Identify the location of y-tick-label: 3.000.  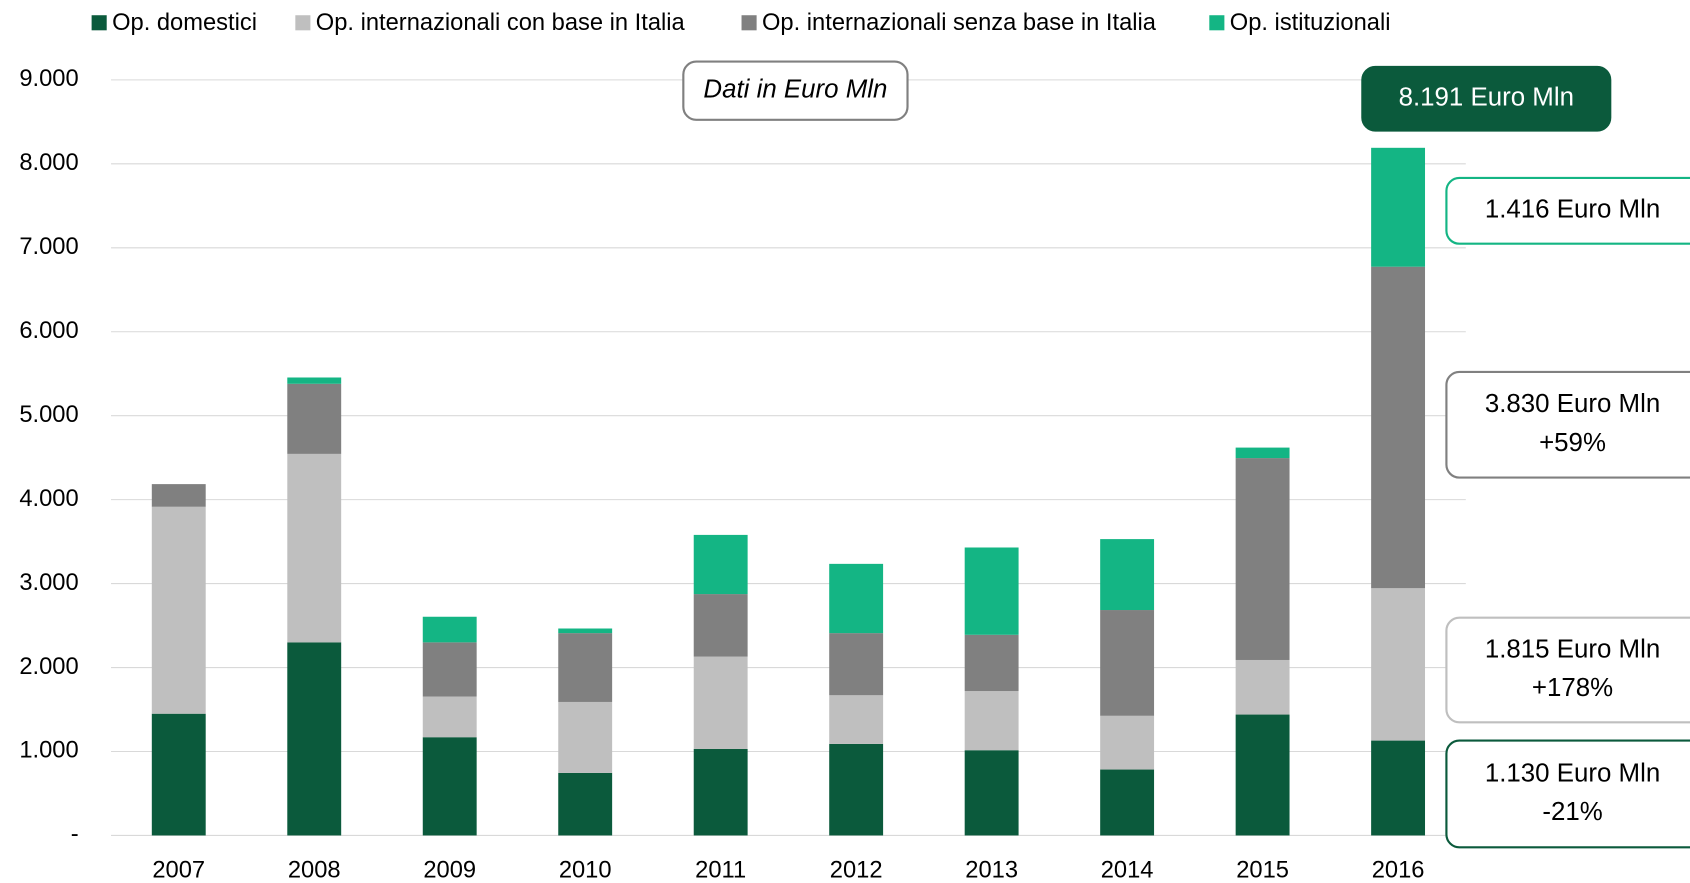
(48, 583).